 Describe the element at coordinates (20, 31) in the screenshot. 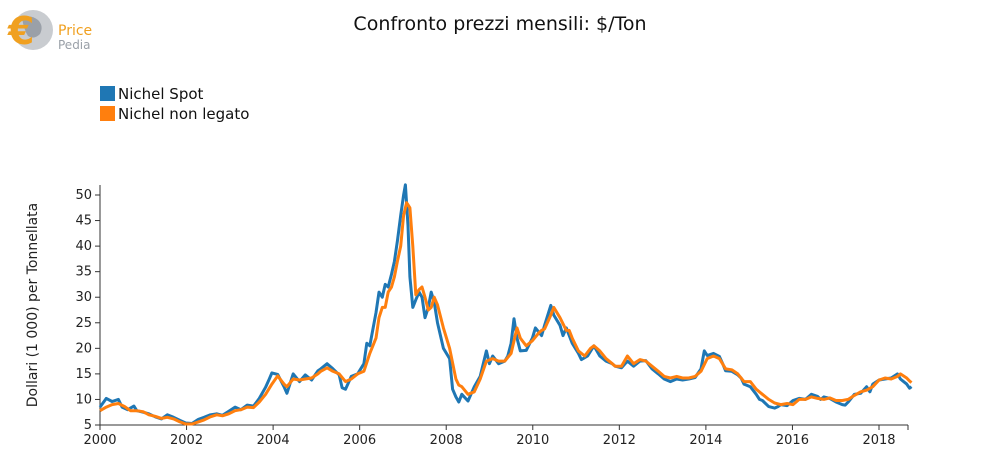

I see `logo-euro-icon: €` at that location.